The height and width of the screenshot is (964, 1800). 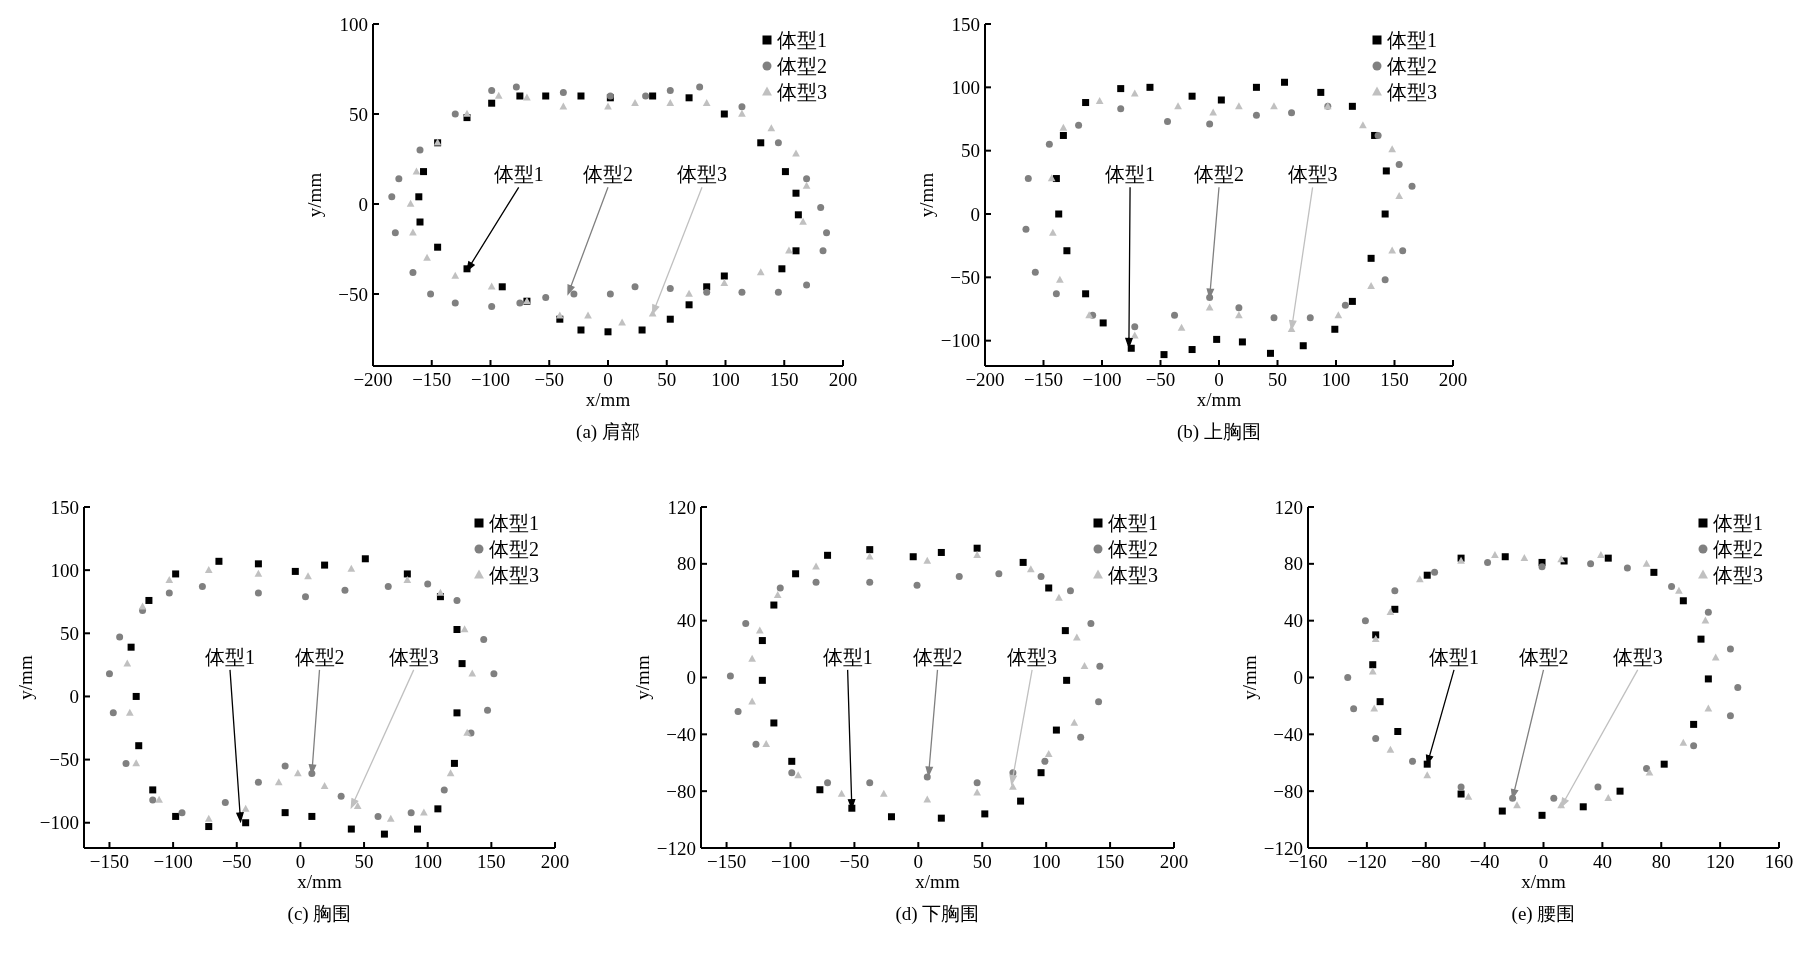 What do you see at coordinates (1602, 861) in the screenshot?
I see `x-tick-label: 40` at bounding box center [1602, 861].